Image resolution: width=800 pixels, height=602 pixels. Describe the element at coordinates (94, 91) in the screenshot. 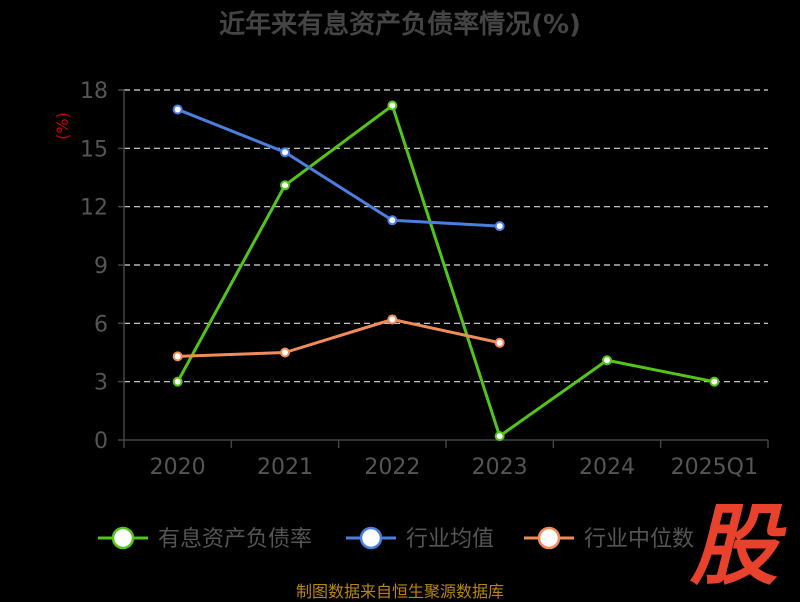

I see `y-tick-label: 18` at that location.